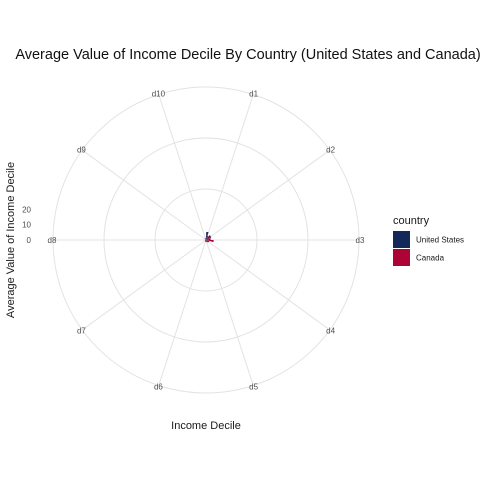 The height and width of the screenshot is (485, 480). I want to click on category-label: d9, so click(81, 149).